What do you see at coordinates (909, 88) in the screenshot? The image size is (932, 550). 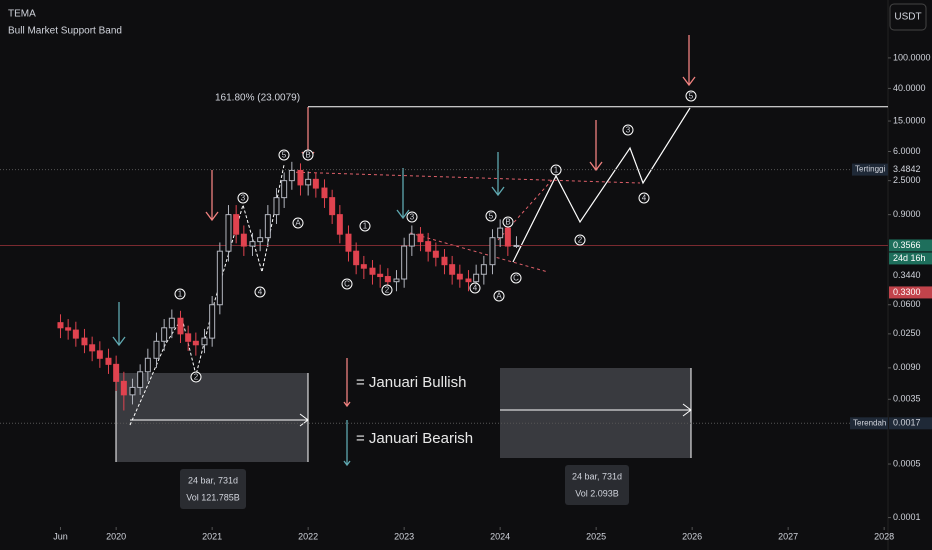 I see `y-tick-label: 40.0000` at bounding box center [909, 88].